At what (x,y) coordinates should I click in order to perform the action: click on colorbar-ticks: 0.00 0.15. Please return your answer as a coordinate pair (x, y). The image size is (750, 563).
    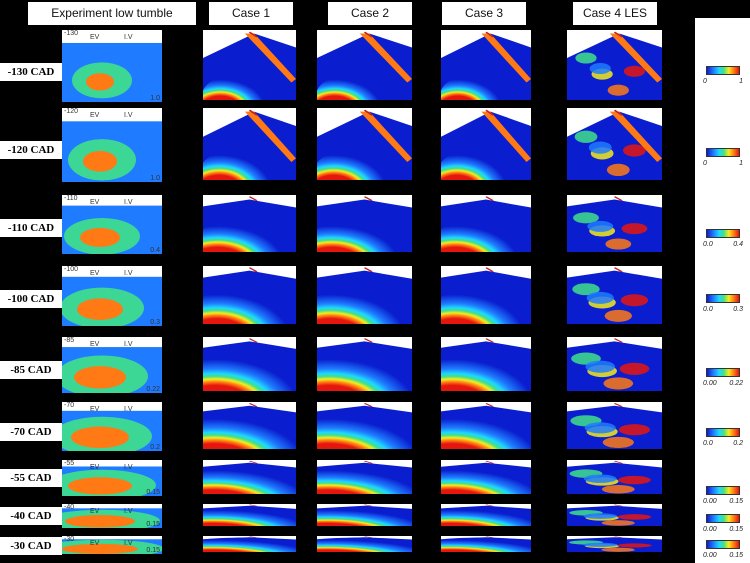
    Looking at the image, I should click on (723, 555).